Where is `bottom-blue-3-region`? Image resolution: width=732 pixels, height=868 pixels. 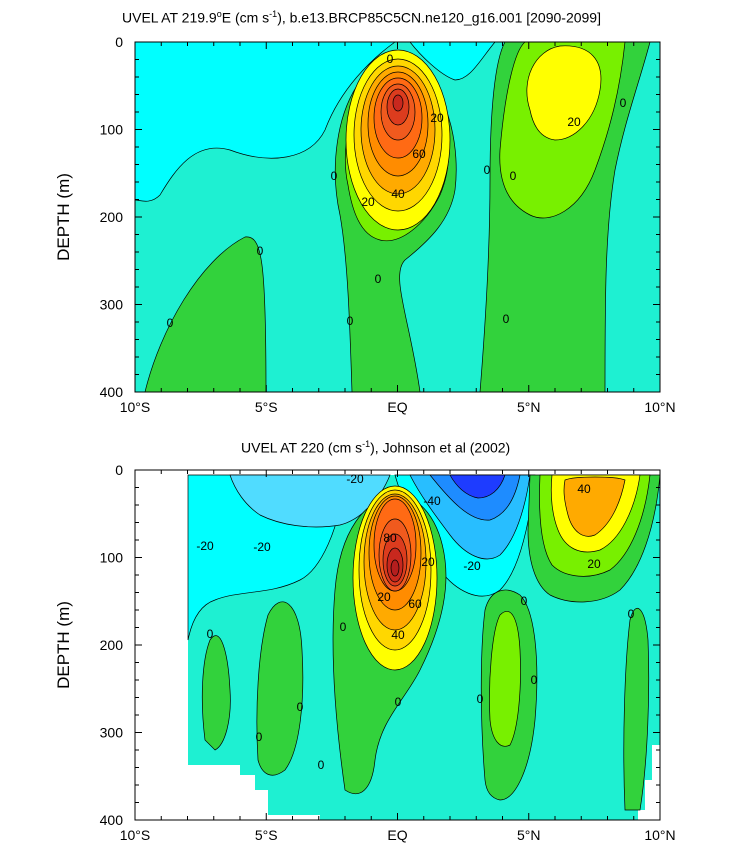
bottom-blue-3-region is located at coordinates (477, 486).